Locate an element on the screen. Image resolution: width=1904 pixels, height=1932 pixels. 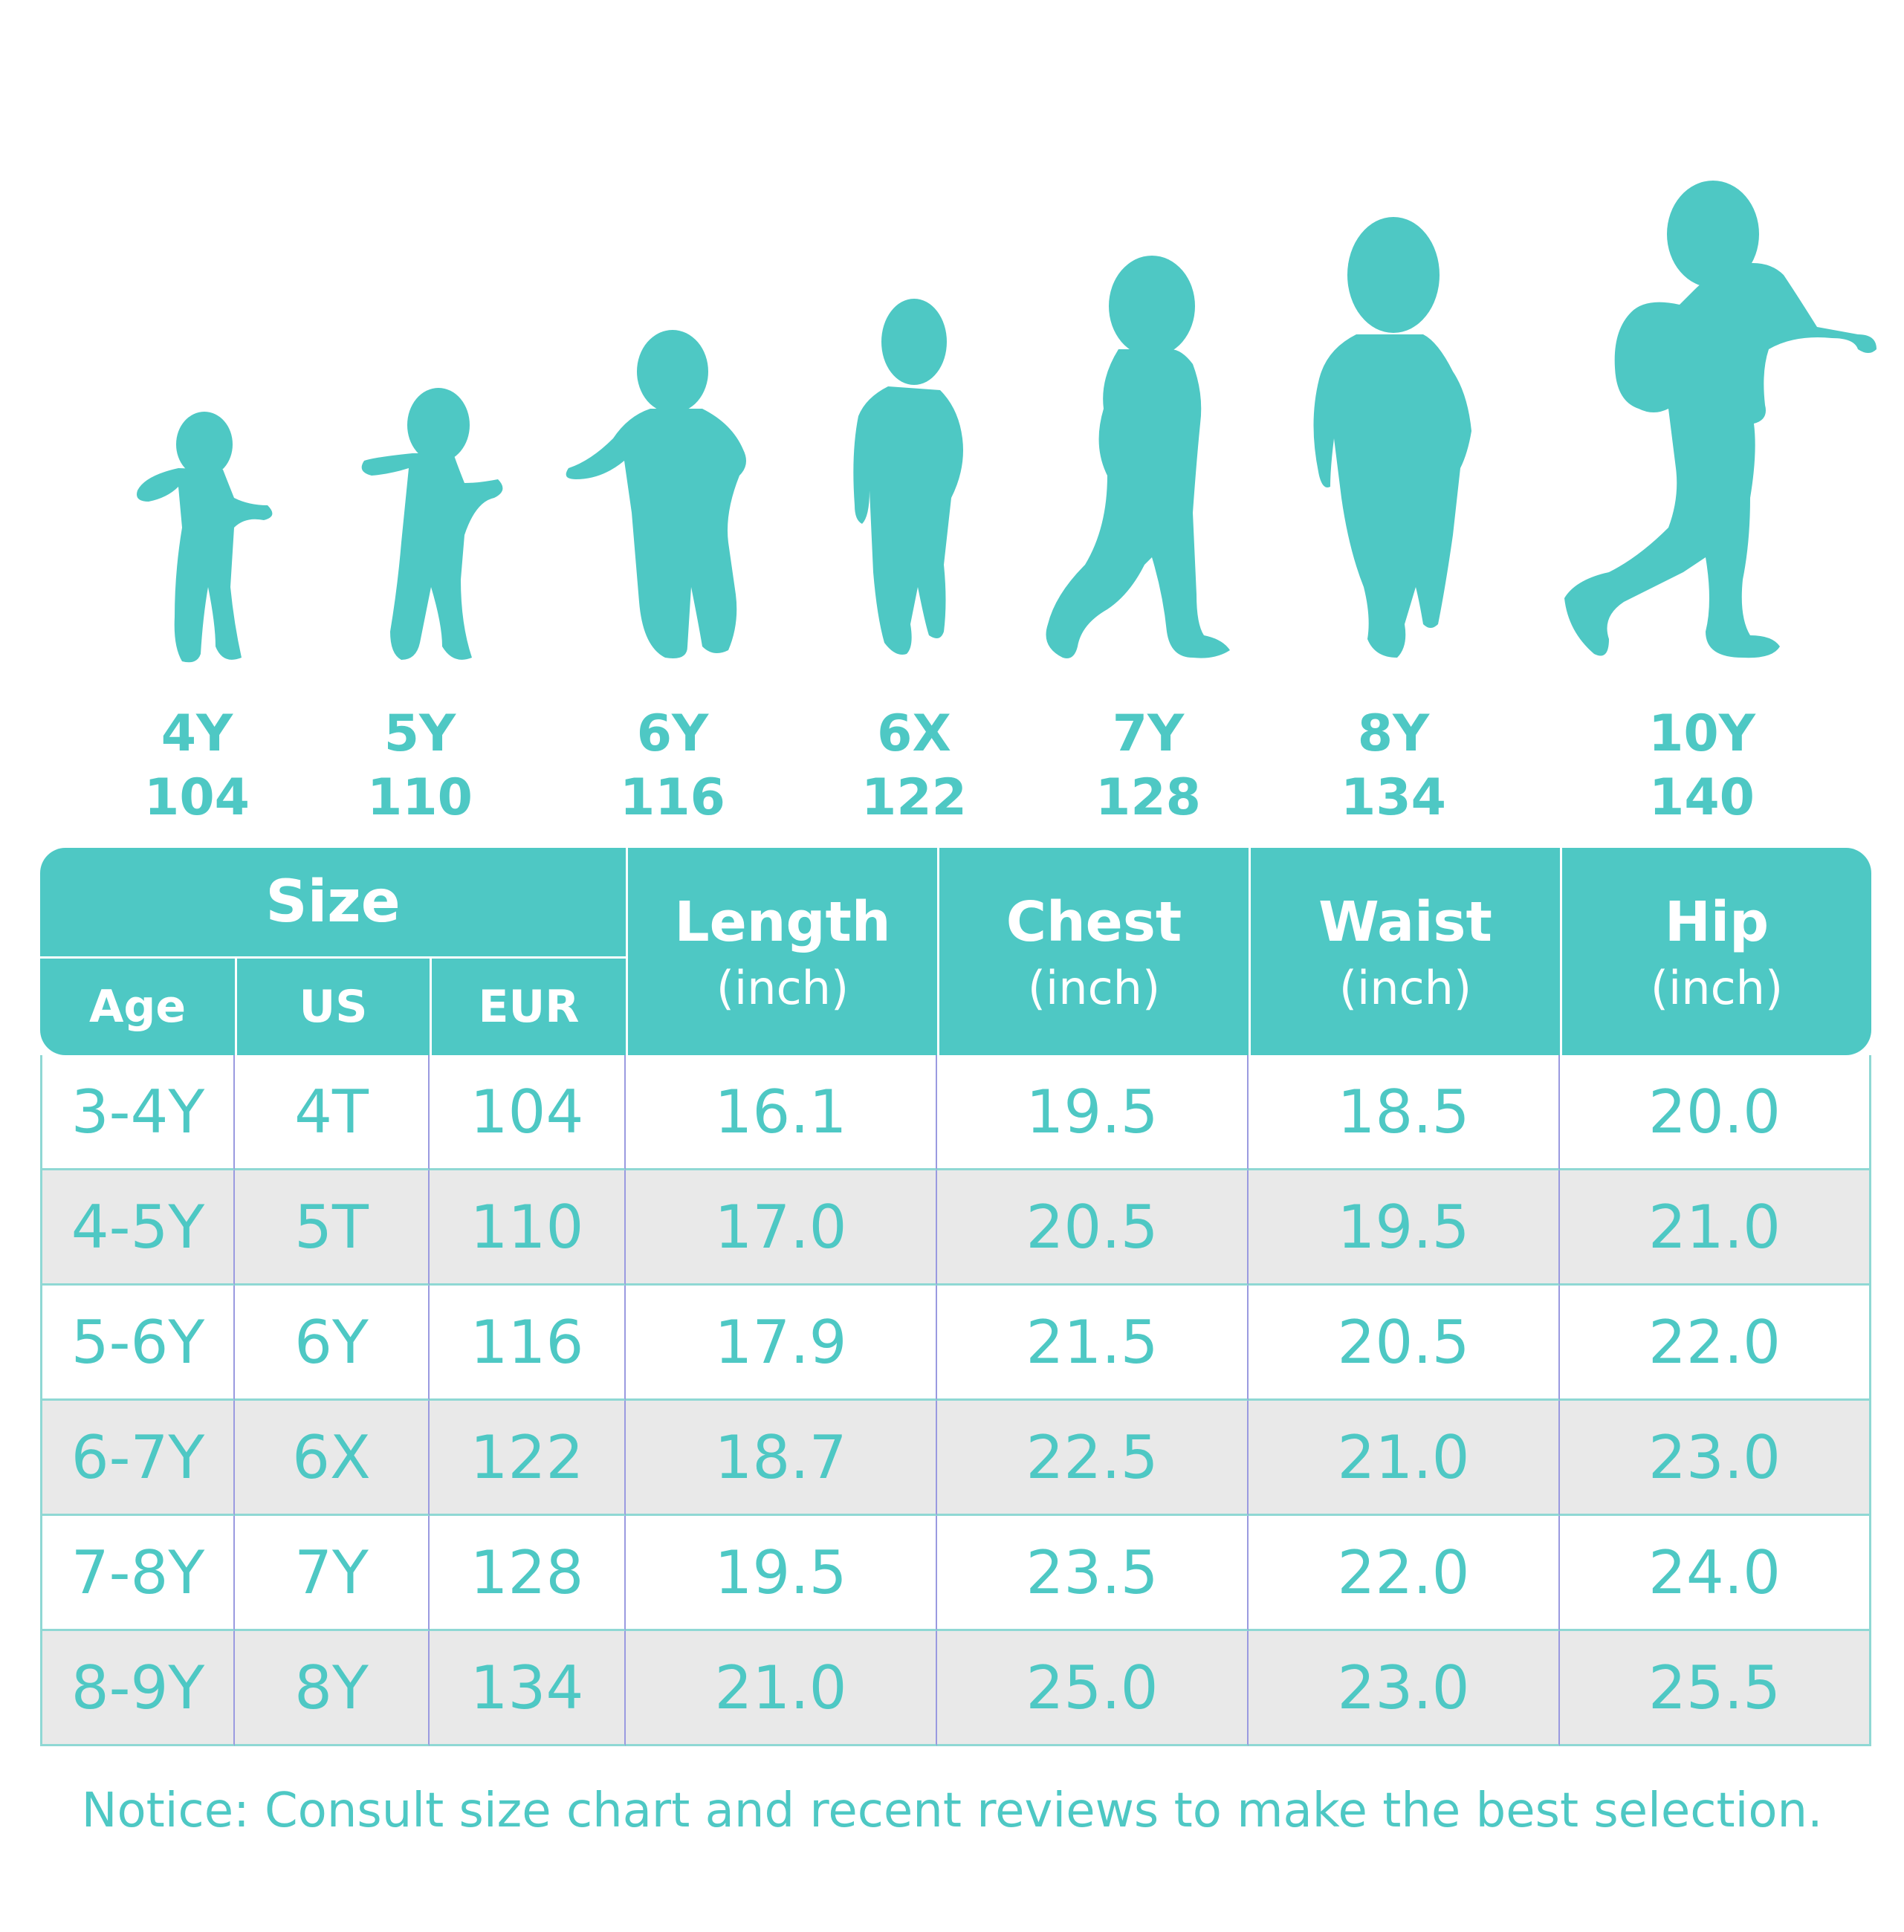
hip-cell: 20.0 is located at coordinates (1716, 1112).